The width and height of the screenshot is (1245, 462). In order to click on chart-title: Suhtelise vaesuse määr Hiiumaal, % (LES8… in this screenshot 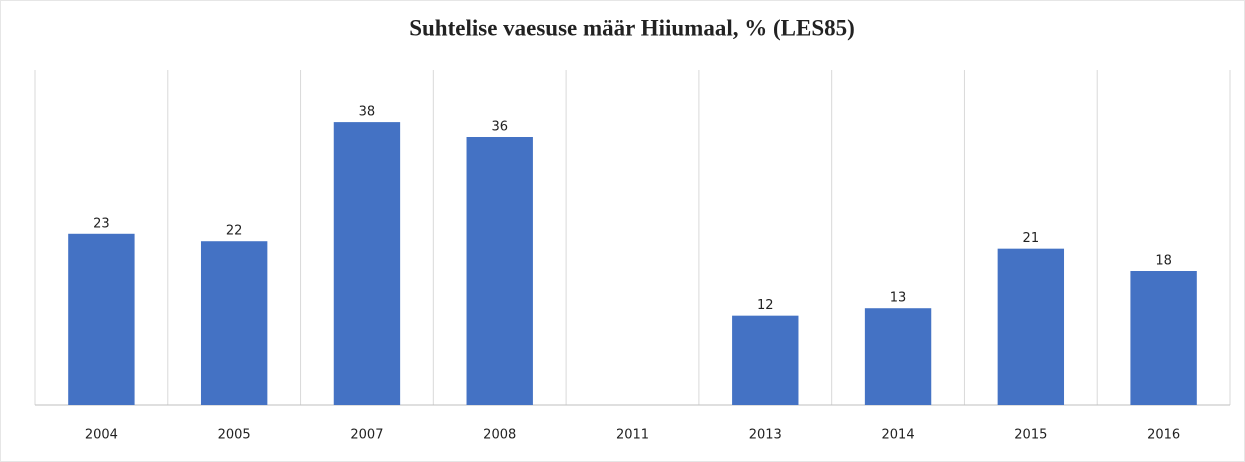, I will do `click(632, 27)`.